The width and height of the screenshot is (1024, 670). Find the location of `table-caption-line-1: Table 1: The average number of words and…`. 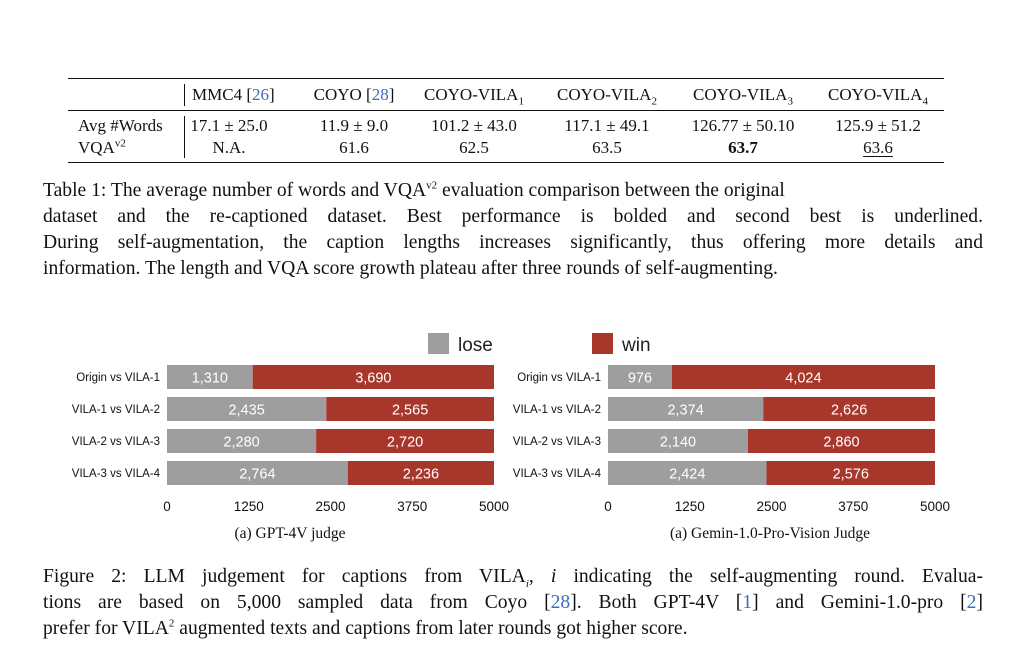

table-caption-line-1: Table 1: The average number of words and… is located at coordinates (414, 190).